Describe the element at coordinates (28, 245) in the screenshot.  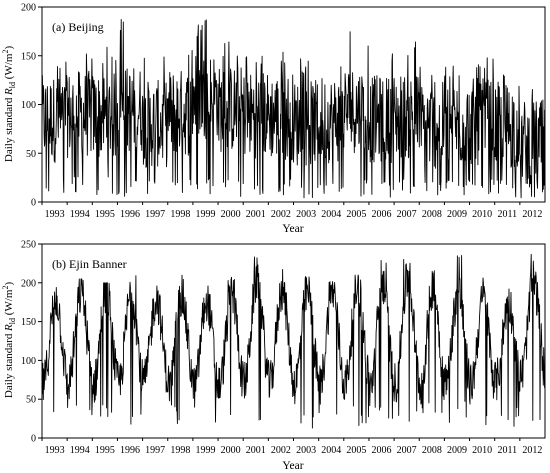
I see `y-tick-label: 250` at that location.